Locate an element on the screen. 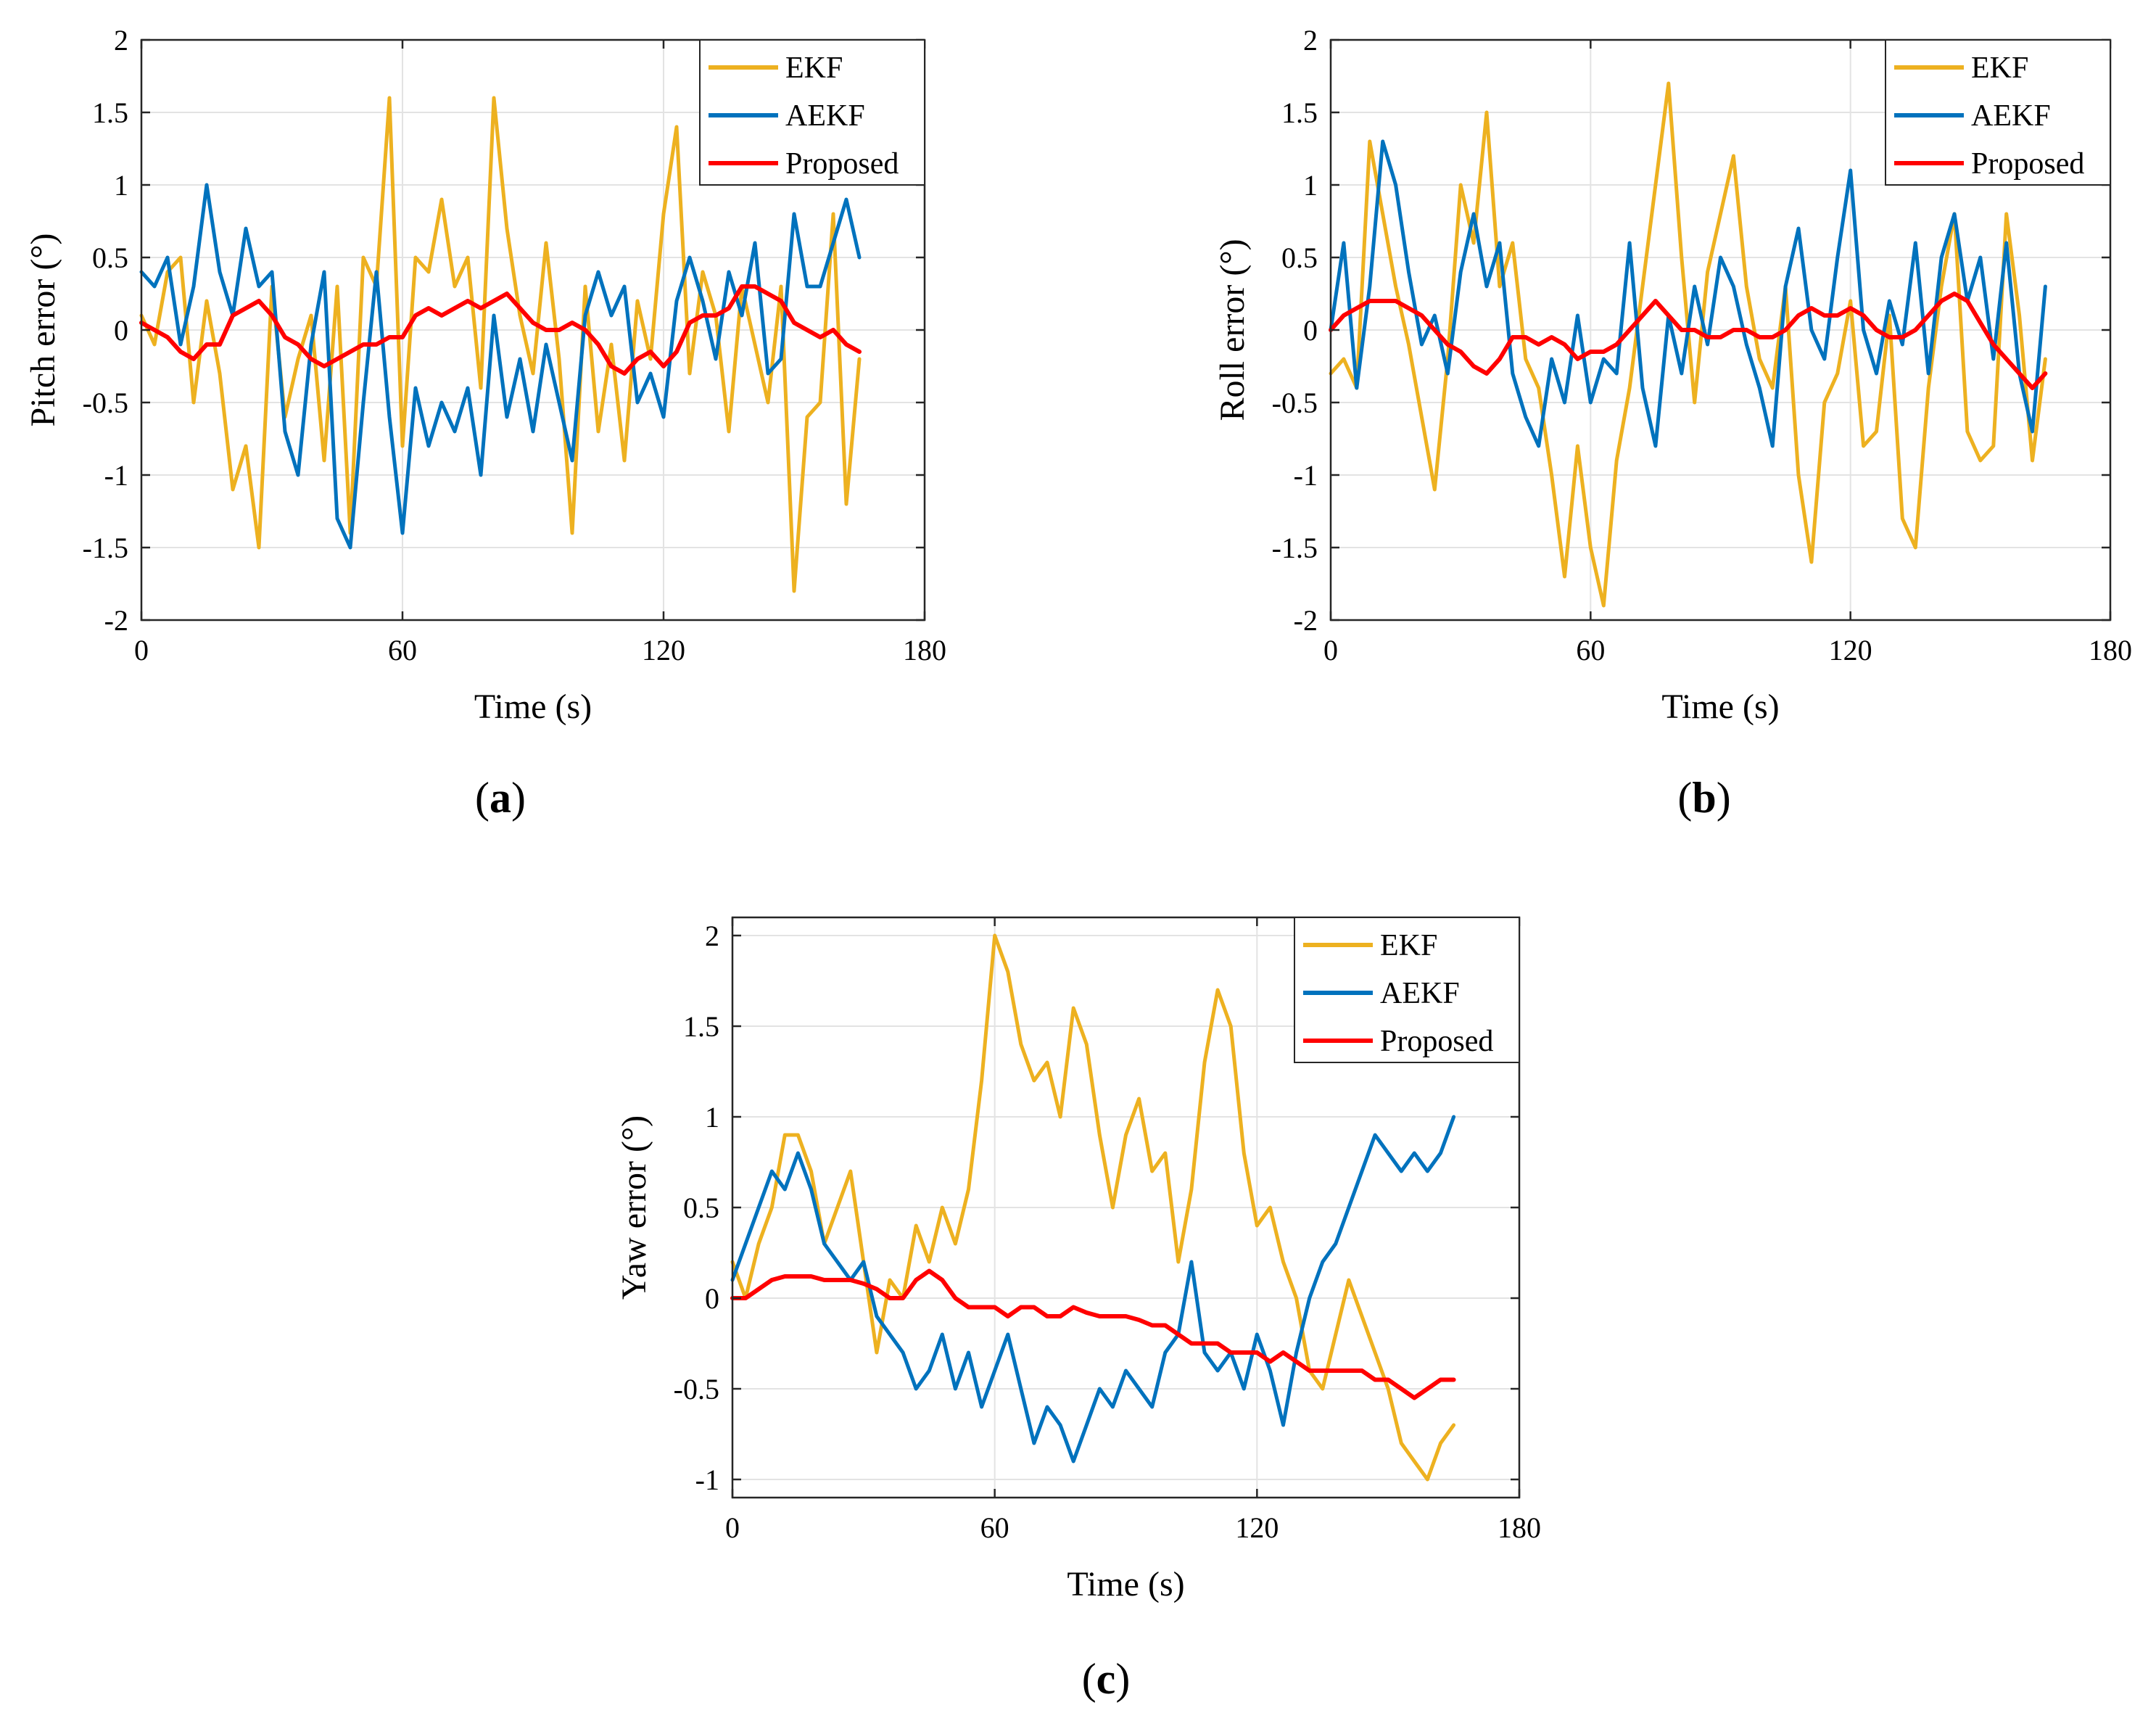  caption-letter: a is located at coordinates (500, 798).